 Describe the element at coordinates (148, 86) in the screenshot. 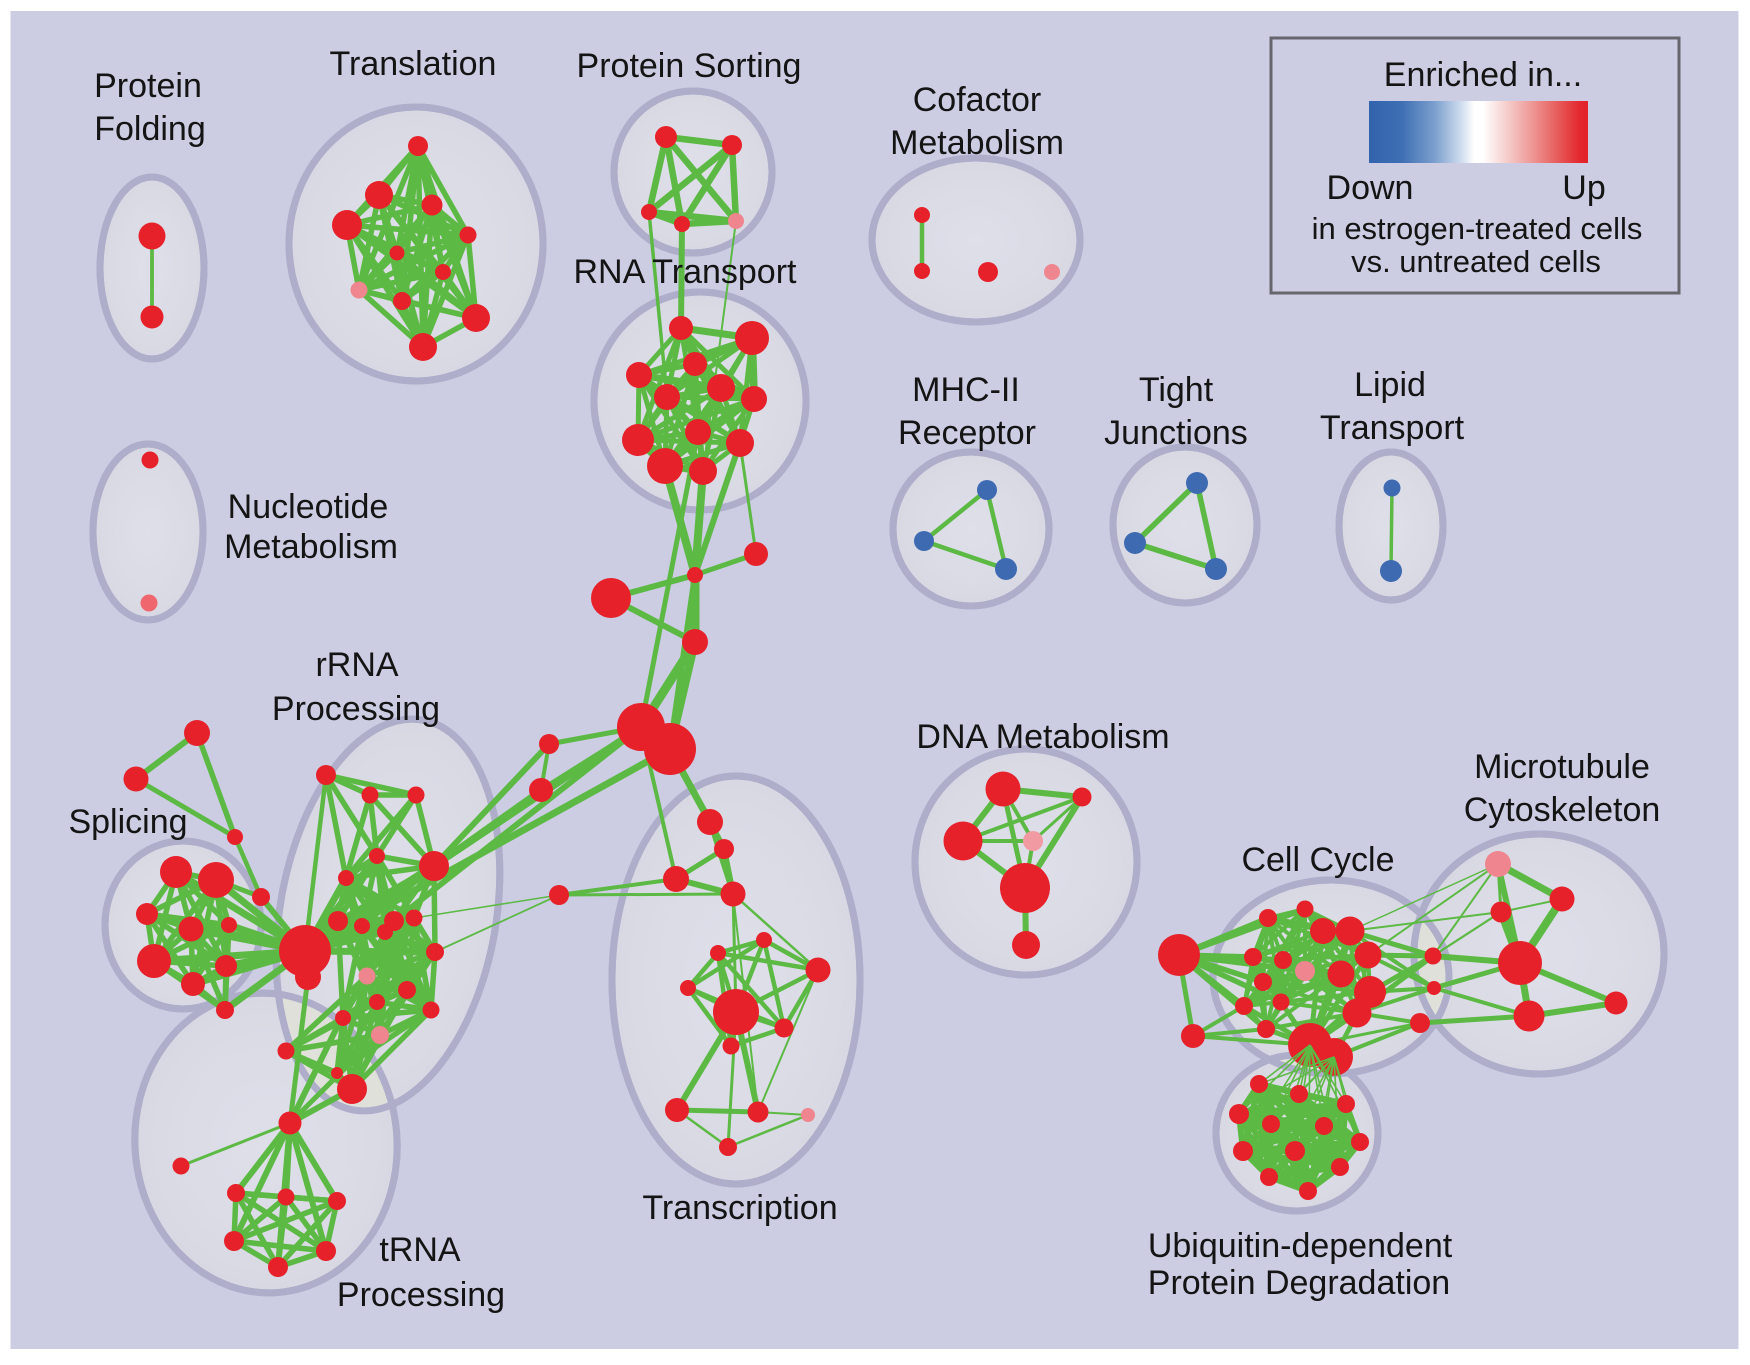

I see `svg-text: Protein` at that location.